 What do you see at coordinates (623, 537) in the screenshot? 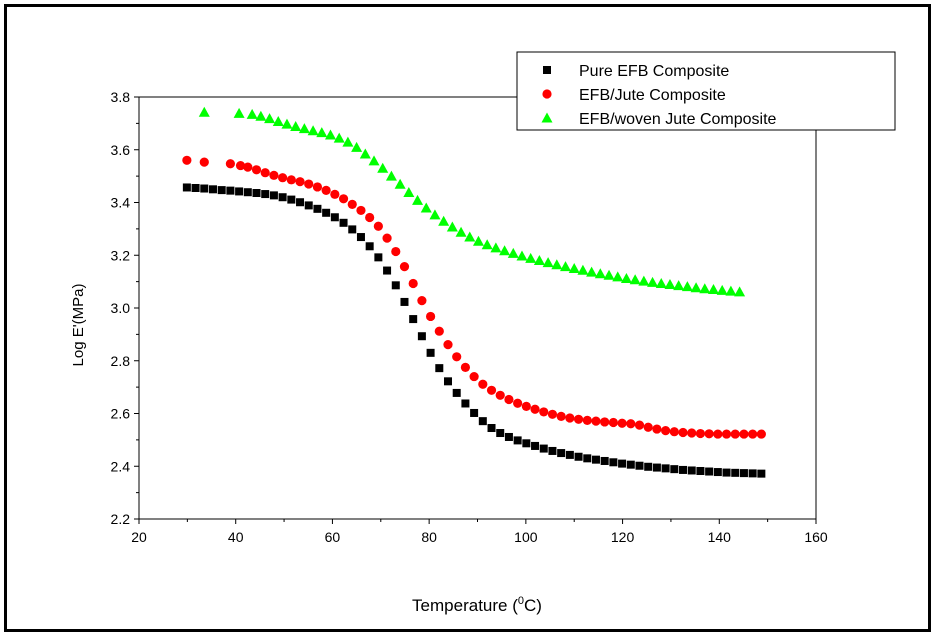
I see `x-tick-label: 120` at bounding box center [623, 537].